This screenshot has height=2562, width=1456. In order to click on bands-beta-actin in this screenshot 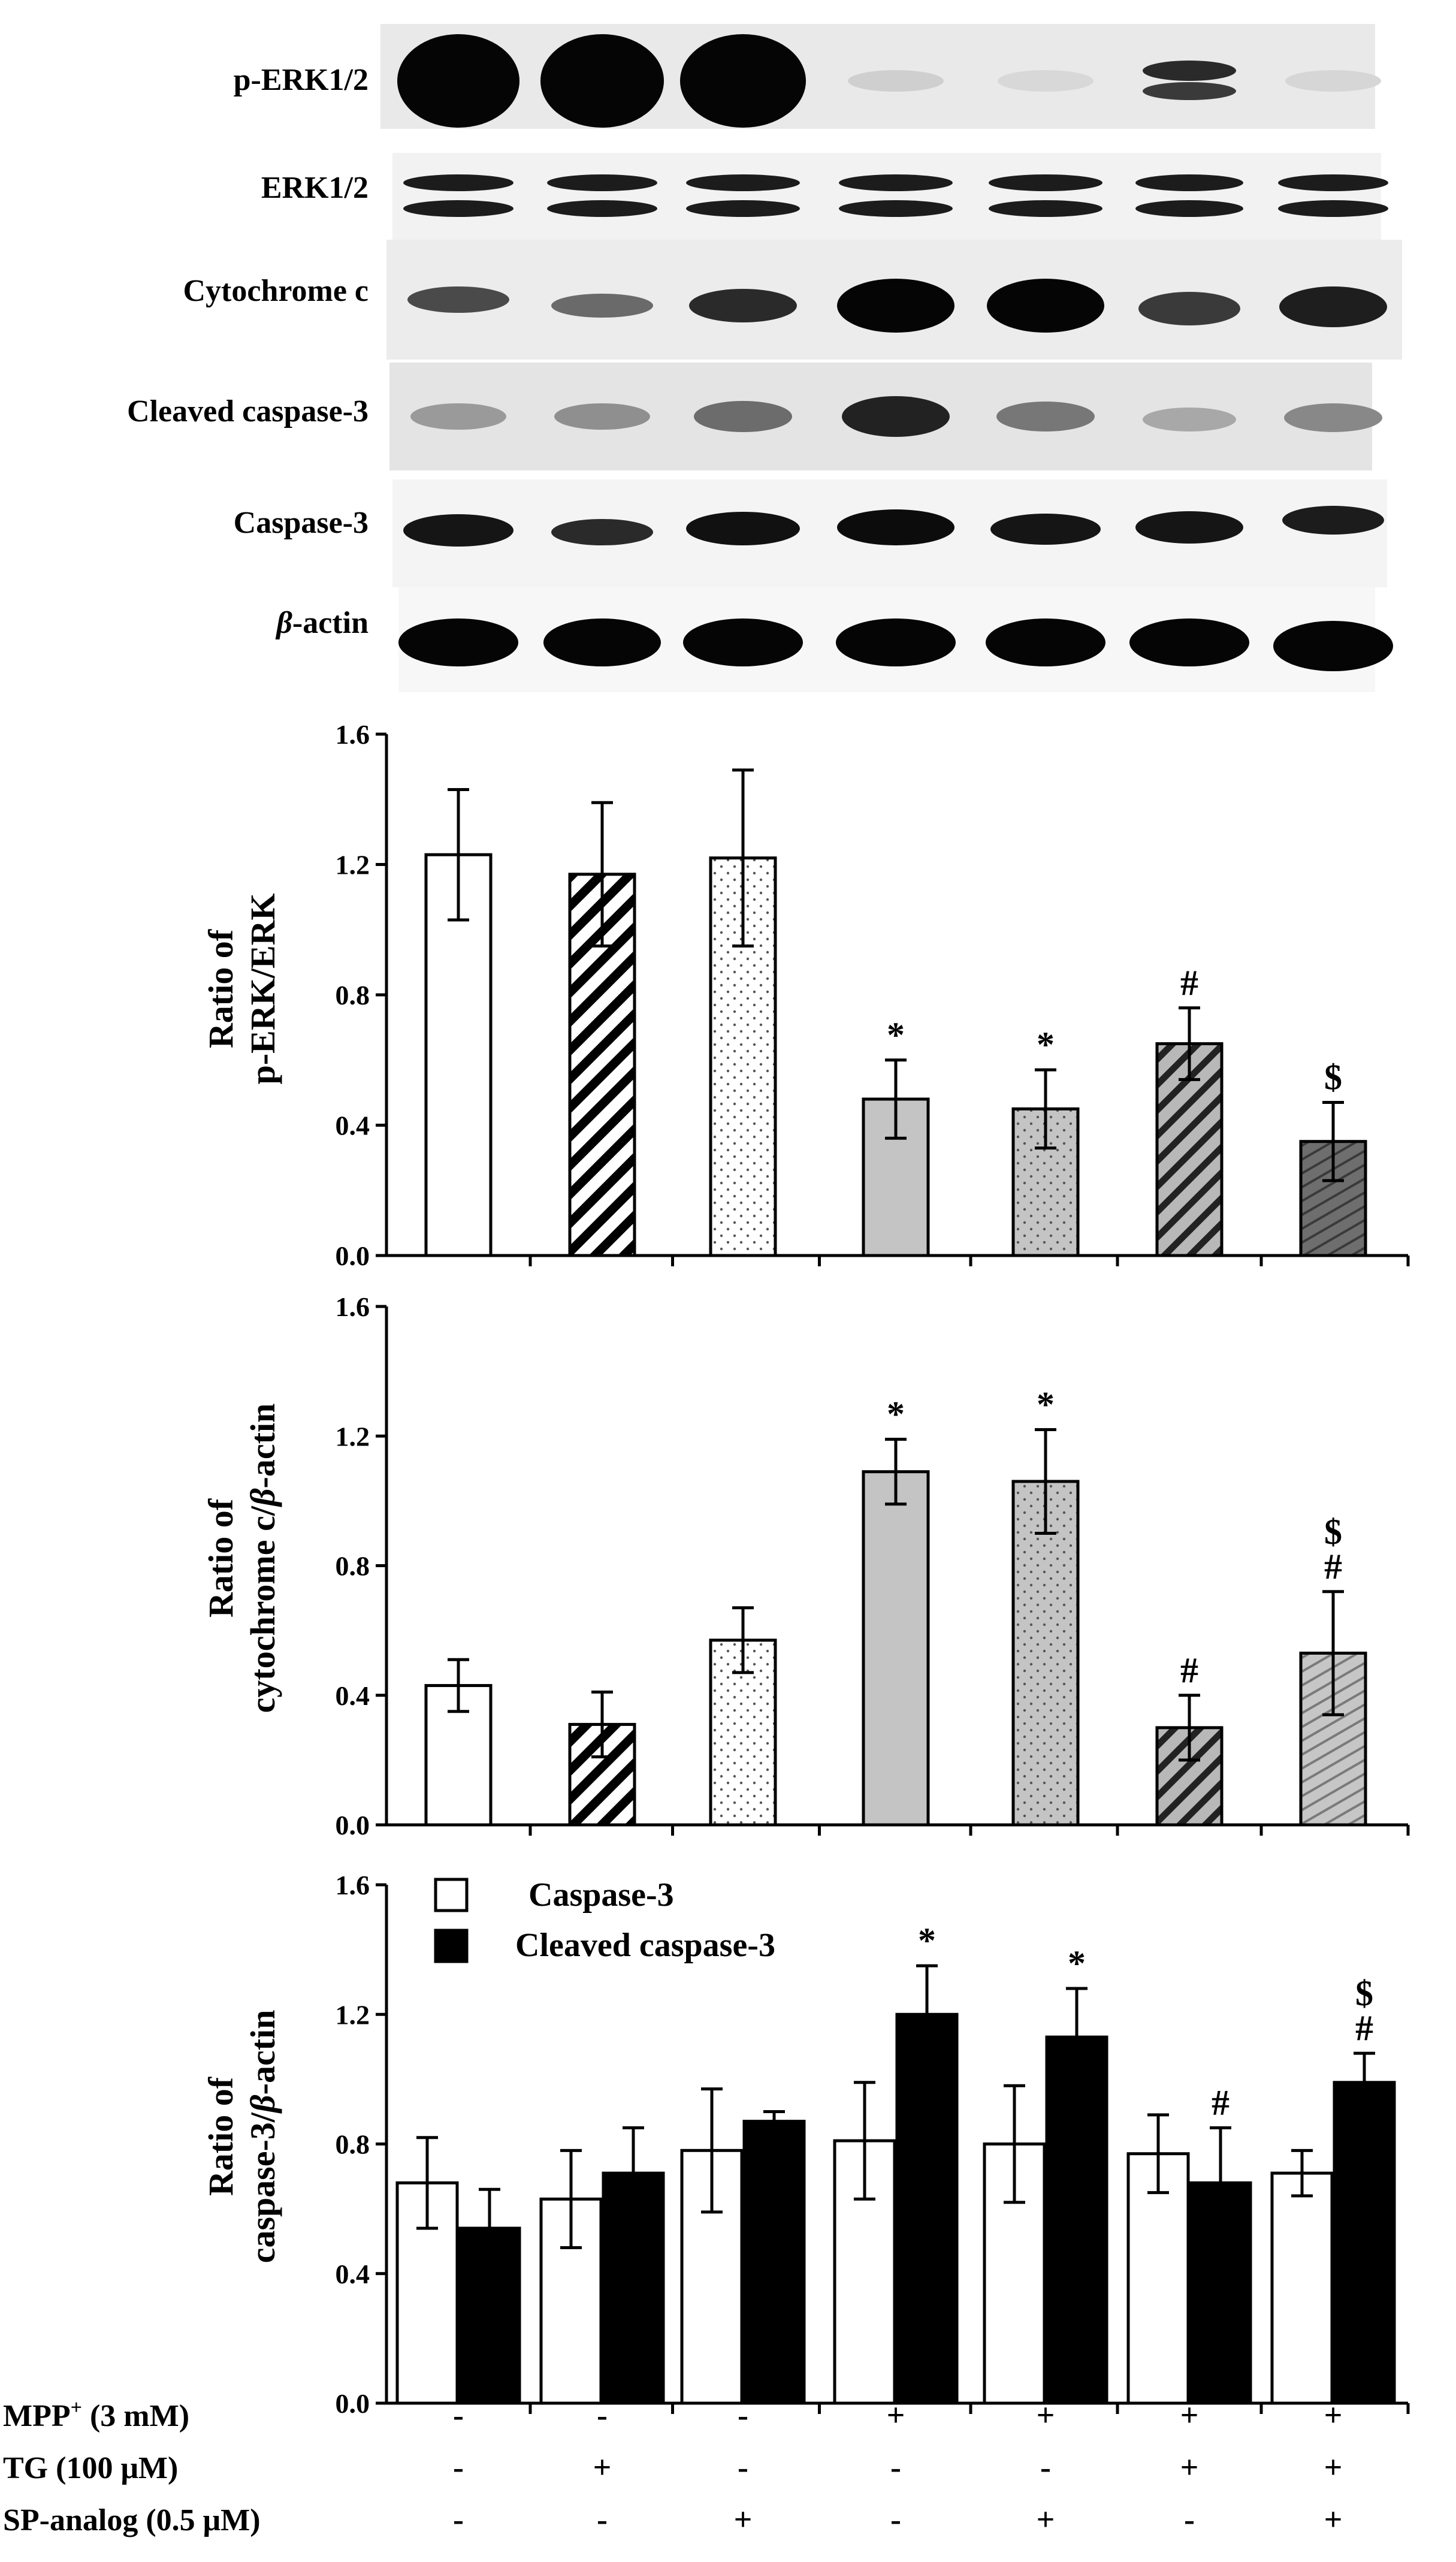, I will do `click(895, 644)`.